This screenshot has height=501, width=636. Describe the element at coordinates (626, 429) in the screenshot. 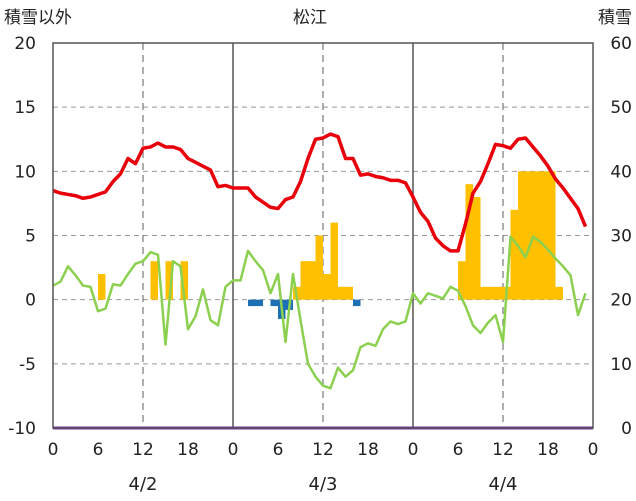

I see `right-tick-label: 0` at that location.